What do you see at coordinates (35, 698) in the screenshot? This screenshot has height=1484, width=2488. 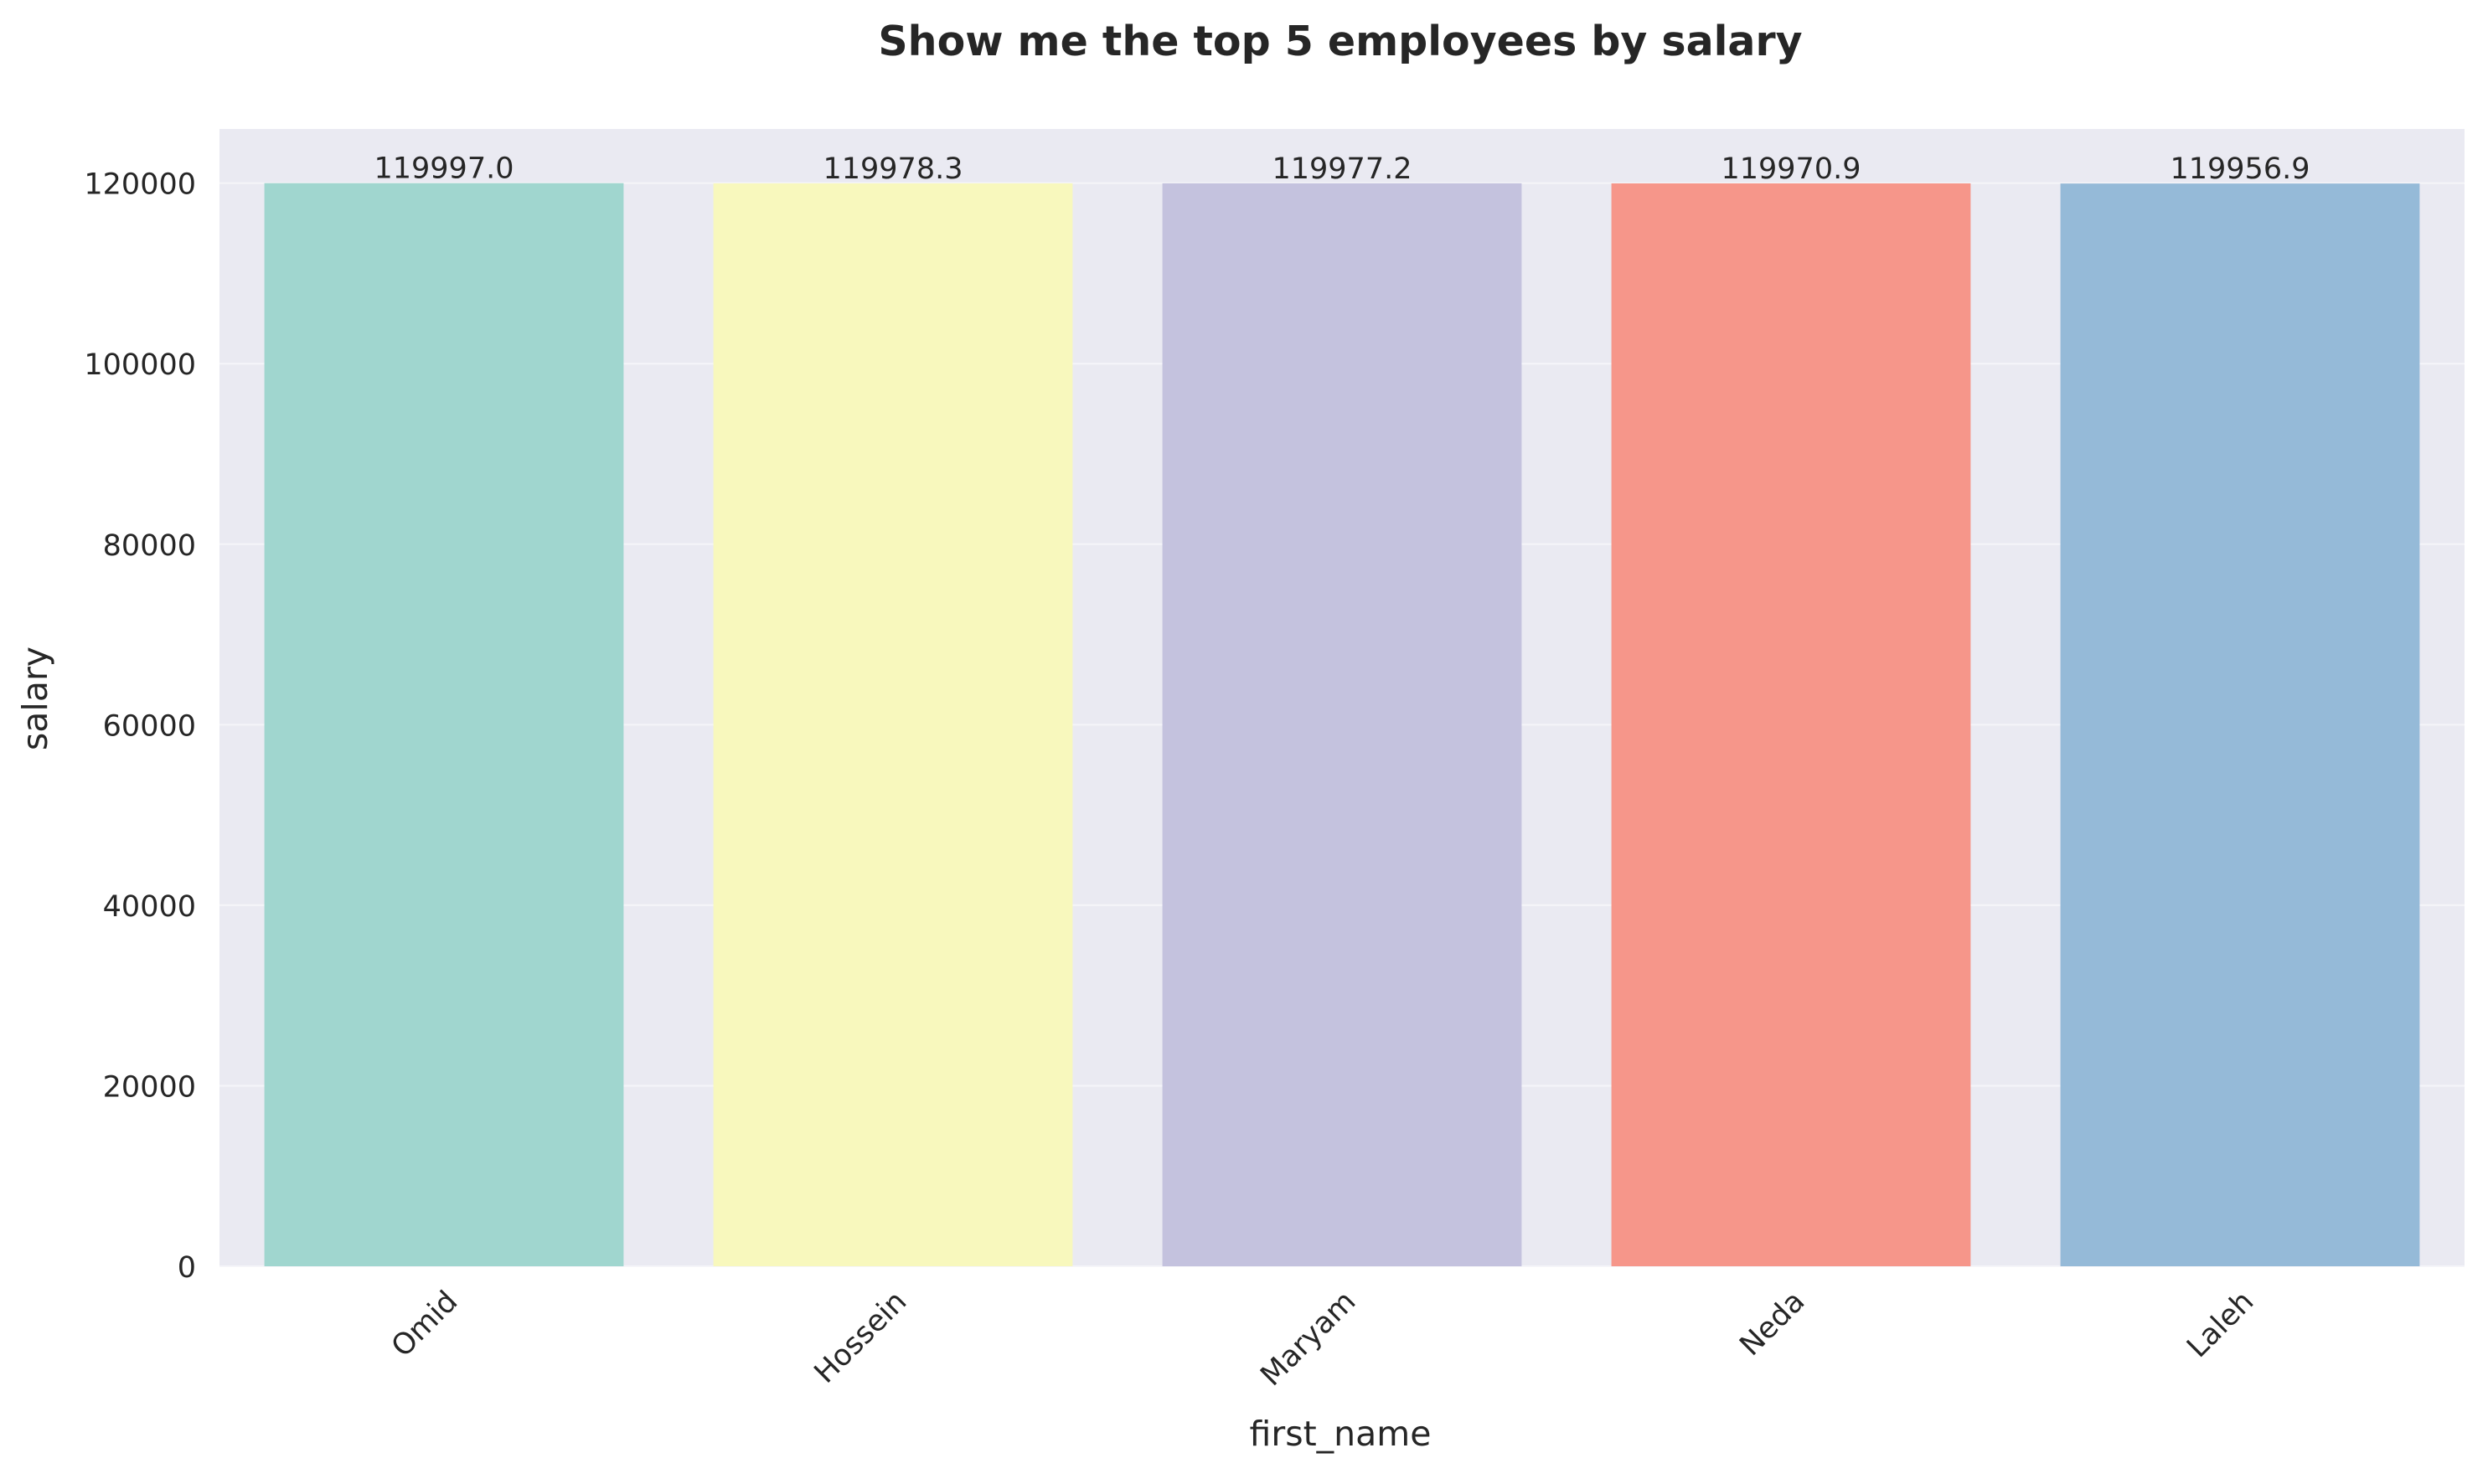 I see `y-axis-label: salary` at bounding box center [35, 698].